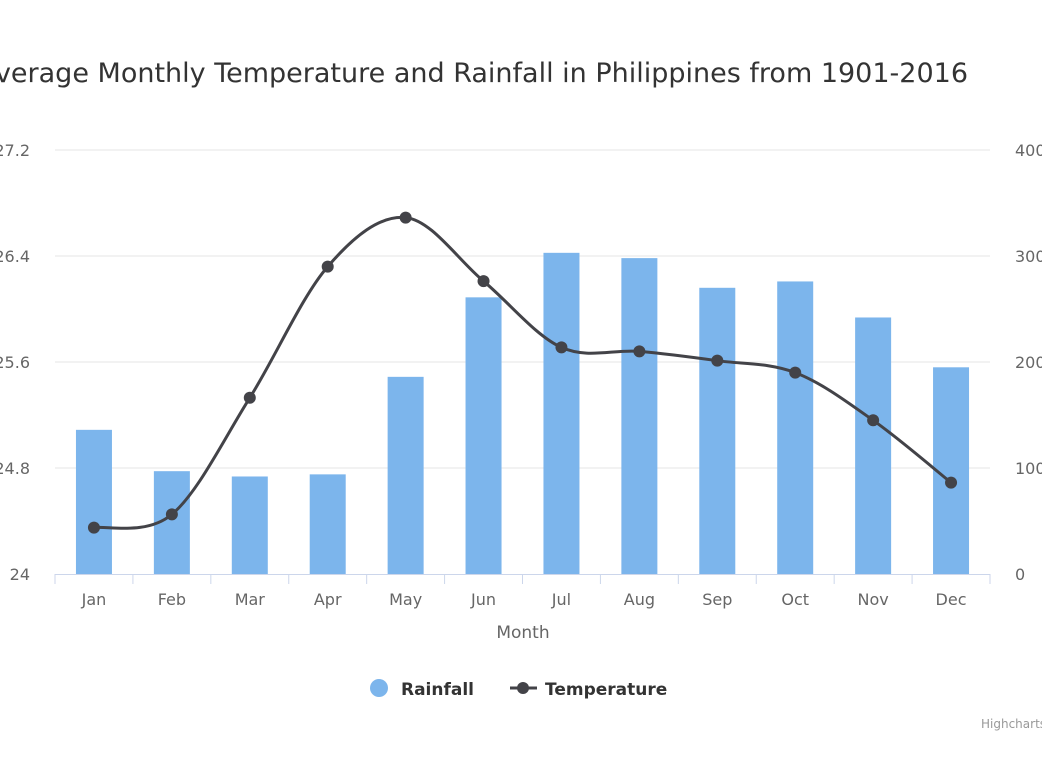 The height and width of the screenshot is (782, 1042). What do you see at coordinates (639, 599) in the screenshot?
I see `x-tick-label: Aug` at bounding box center [639, 599].